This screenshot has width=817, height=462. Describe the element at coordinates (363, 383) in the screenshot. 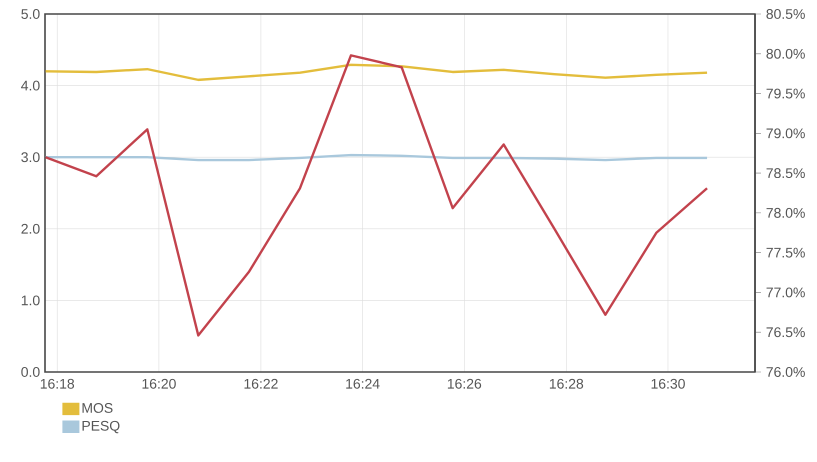

I see `x-tick-label: 16:24` at that location.